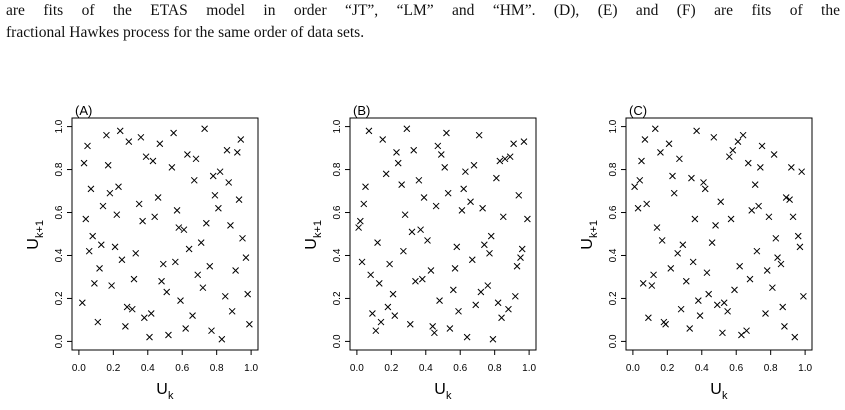 The height and width of the screenshot is (410, 845). What do you see at coordinates (162, 389) in the screenshot?
I see `x-axis-label: U` at bounding box center [162, 389].